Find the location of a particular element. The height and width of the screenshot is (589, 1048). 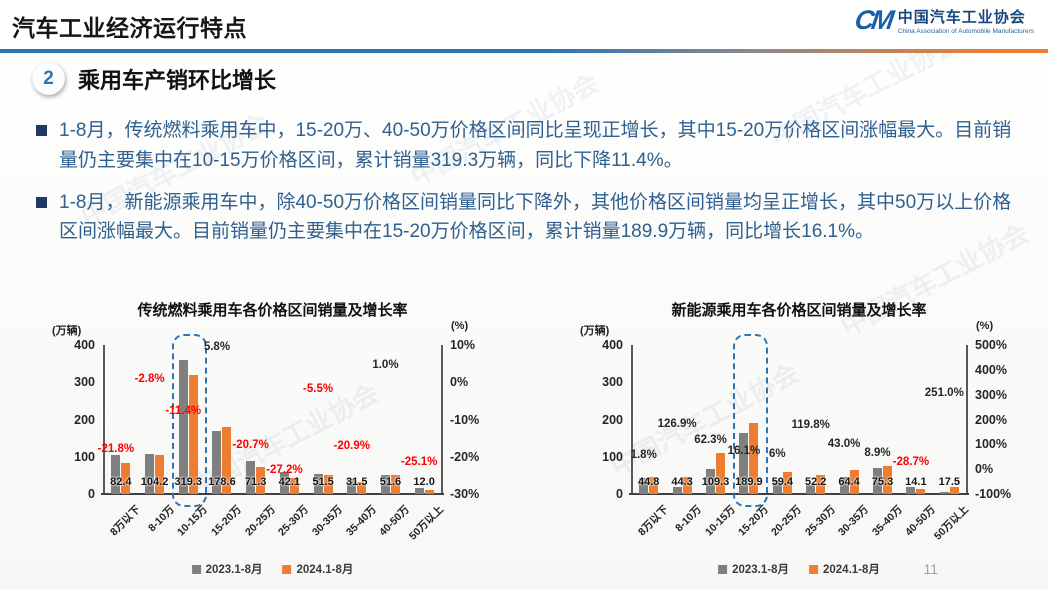

right-axis-tick: -30% is located at coordinates (465, 494).